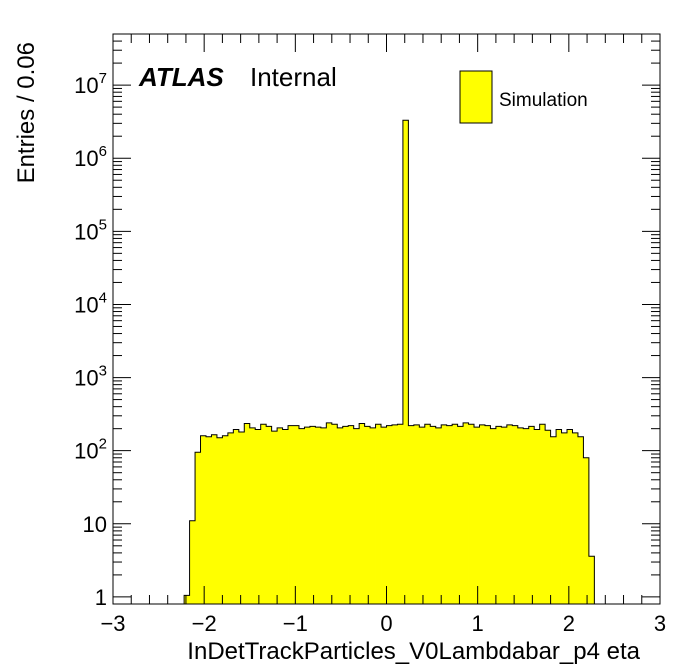 Image resolution: width=696 pixels, height=672 pixels. I want to click on y-tick-label: 1, so click(101, 597).